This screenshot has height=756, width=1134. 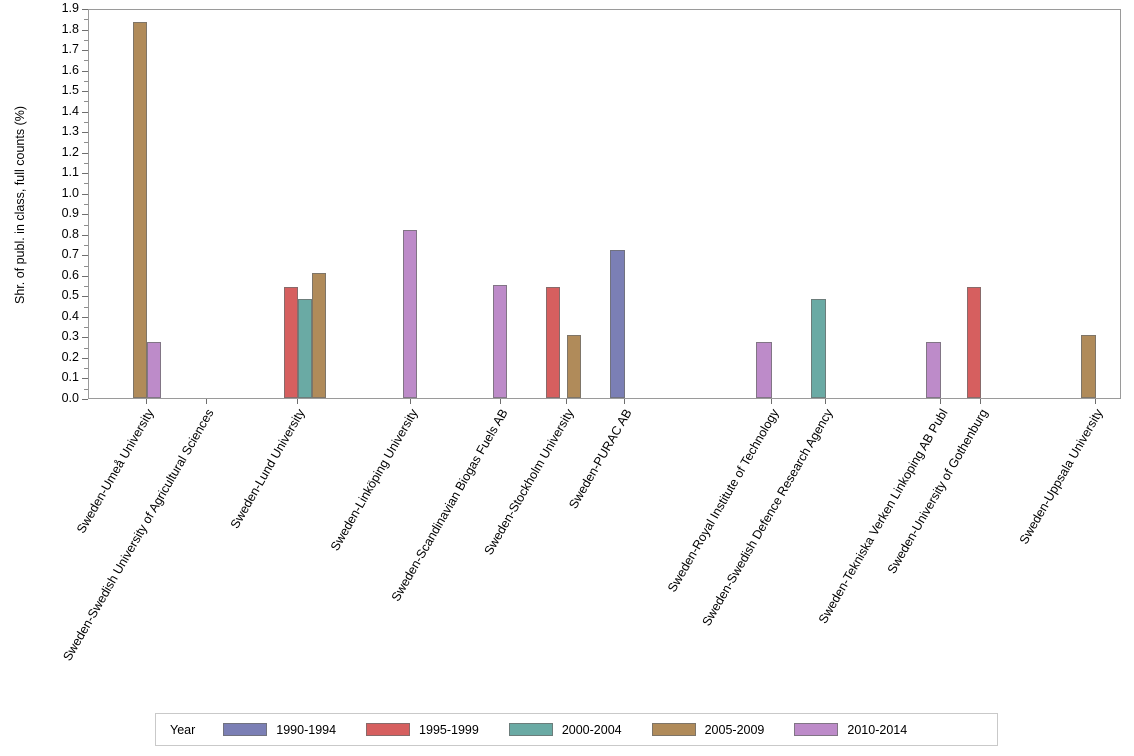 I want to click on y-tick-label: 0.5, so click(x=70, y=295).